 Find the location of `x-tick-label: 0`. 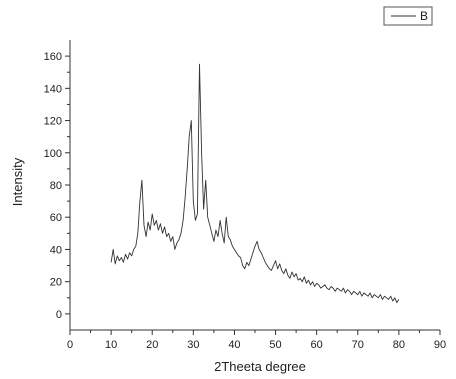

x-tick-label: 0 is located at coordinates (70, 345).